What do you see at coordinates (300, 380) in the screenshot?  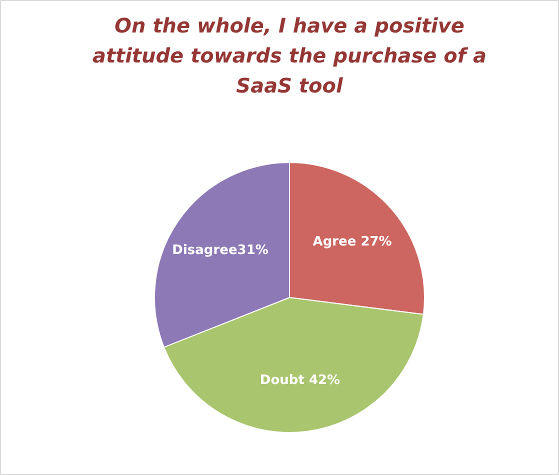 I see `slice-label: Doubt 42%` at bounding box center [300, 380].